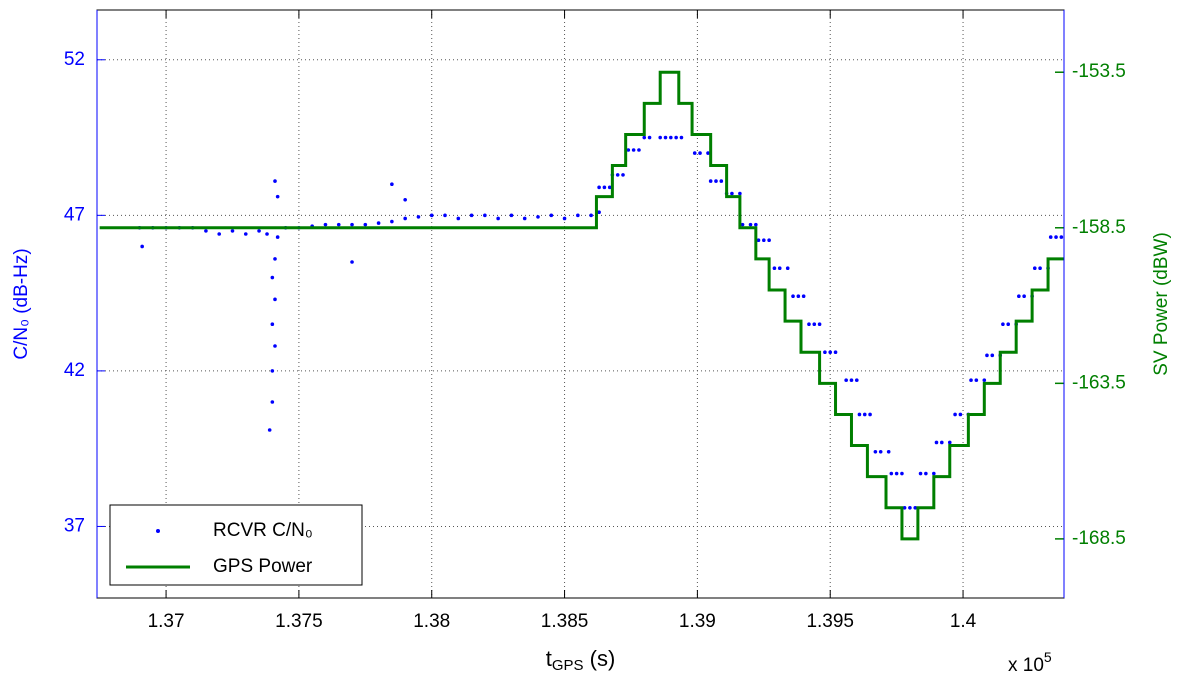 Image resolution: width=1182 pixels, height=679 pixels. What do you see at coordinates (21, 303) in the screenshot?
I see `y-axis-label: C/N₀ (dB-Hz)` at bounding box center [21, 303].